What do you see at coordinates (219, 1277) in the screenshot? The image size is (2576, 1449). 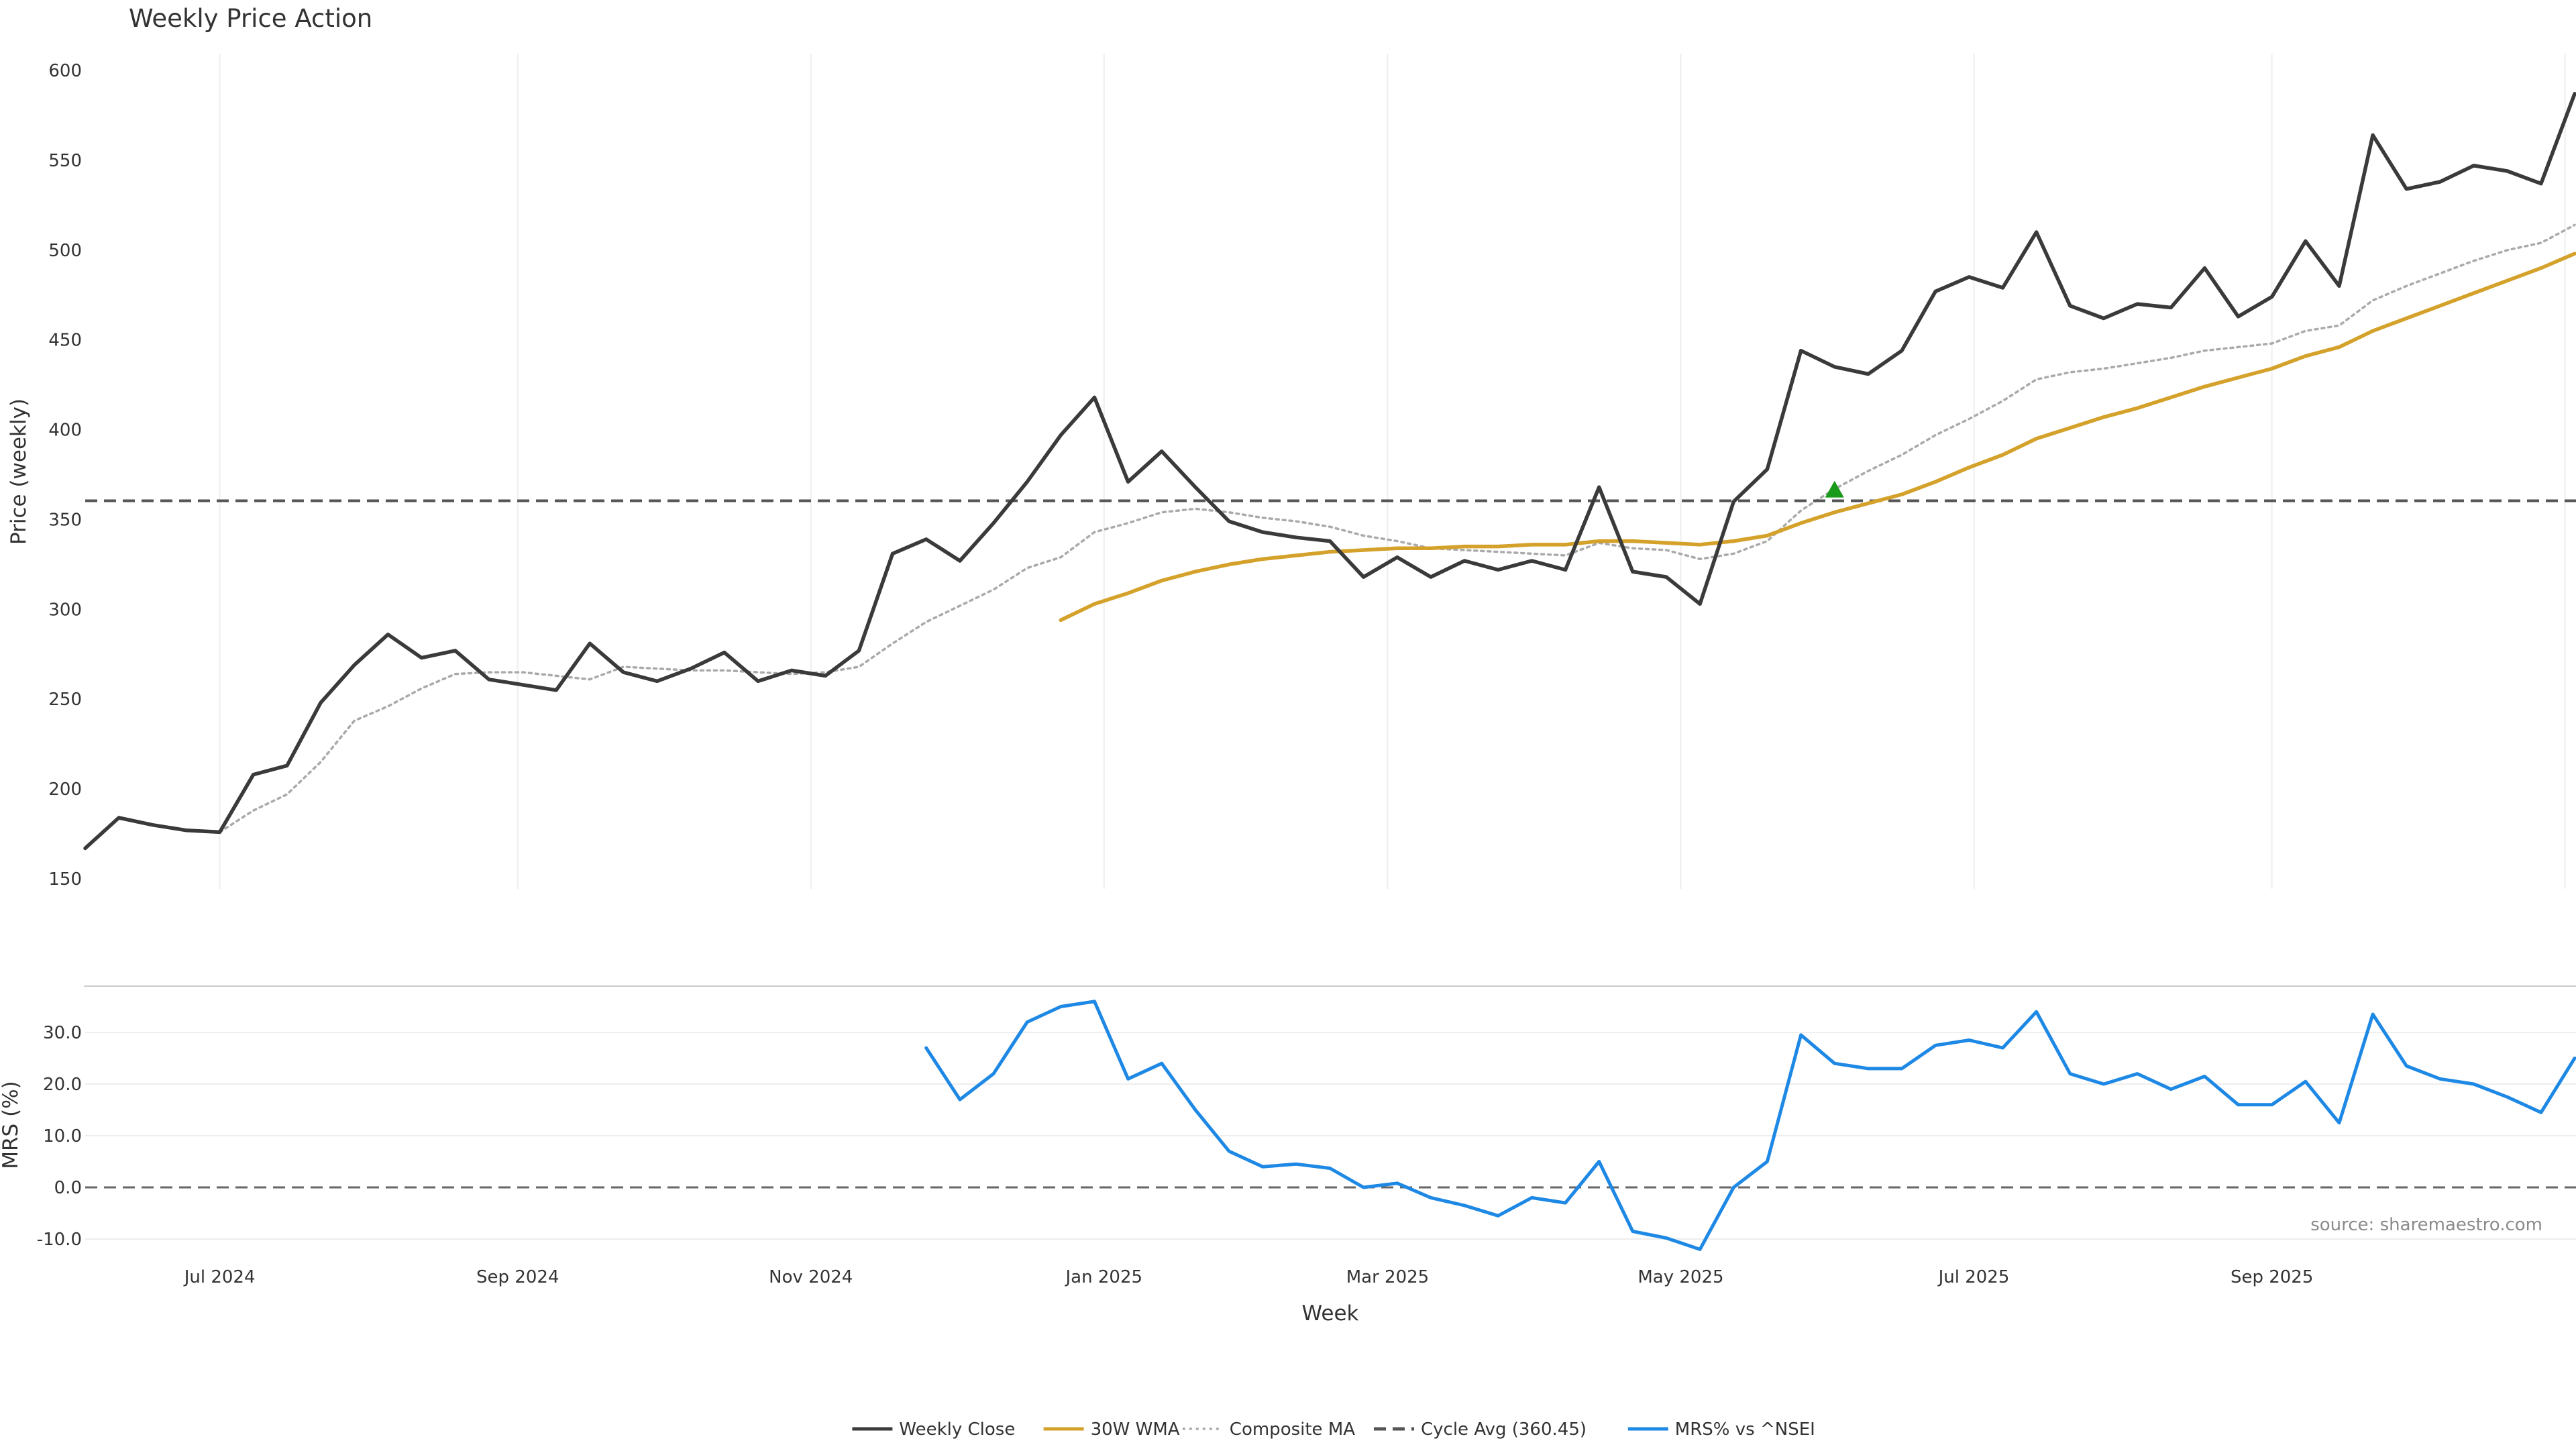 I see `x-tick-label: Jul 2024` at bounding box center [219, 1277].